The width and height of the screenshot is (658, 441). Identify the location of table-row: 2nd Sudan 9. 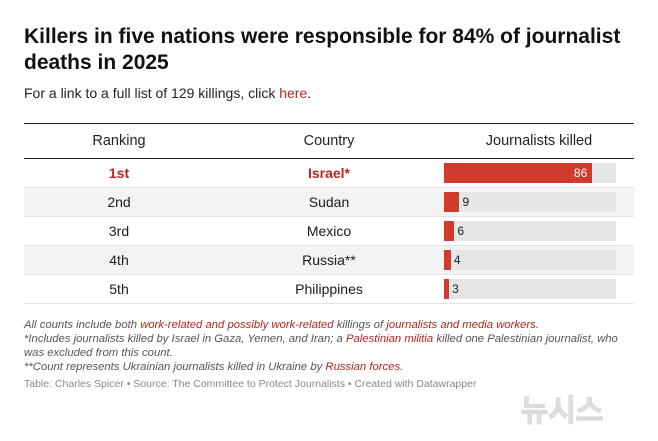
(329, 202).